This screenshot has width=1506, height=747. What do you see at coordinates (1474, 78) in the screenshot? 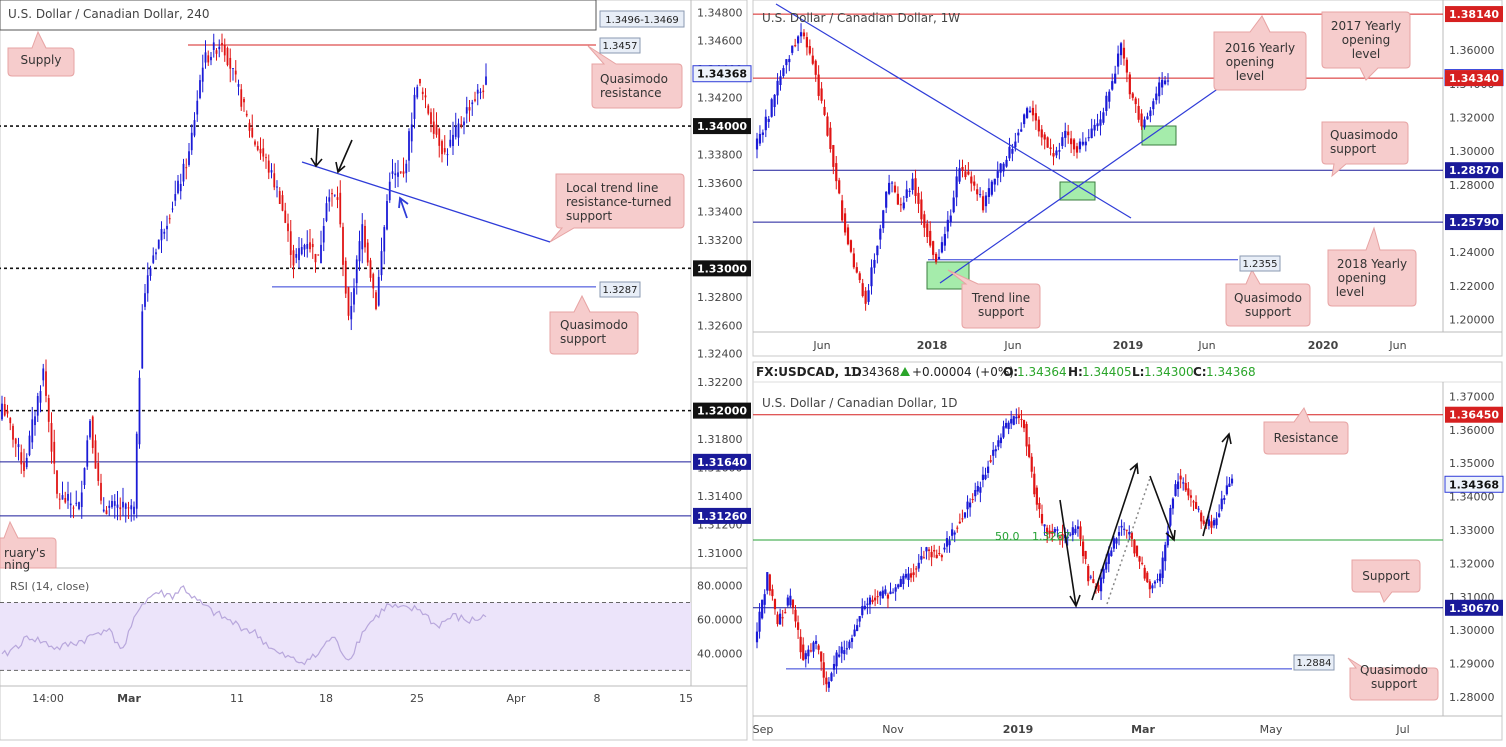
I see `weekly-price-label: 1.34340` at bounding box center [1474, 78].